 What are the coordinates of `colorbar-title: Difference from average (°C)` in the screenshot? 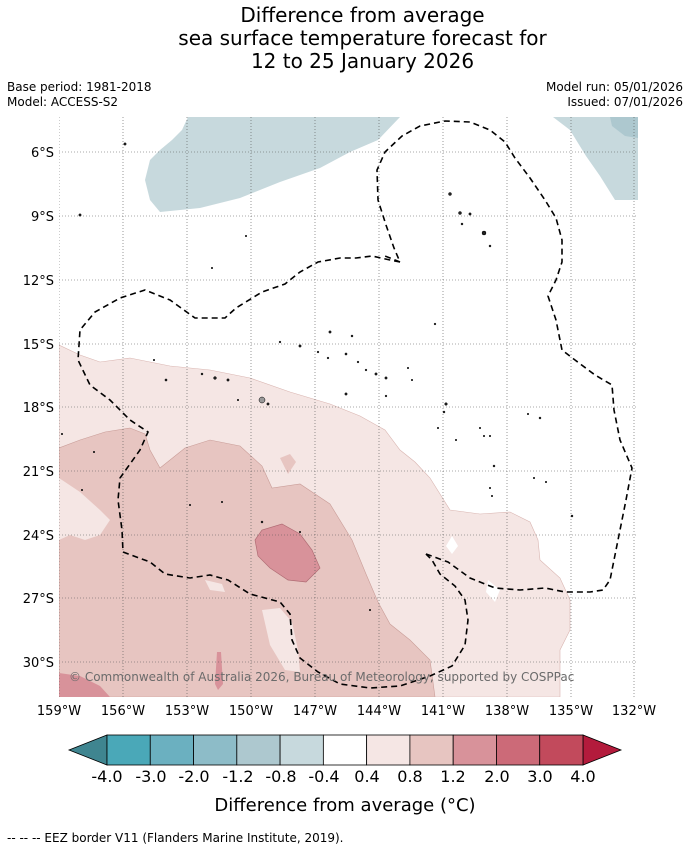 It's located at (344, 805).